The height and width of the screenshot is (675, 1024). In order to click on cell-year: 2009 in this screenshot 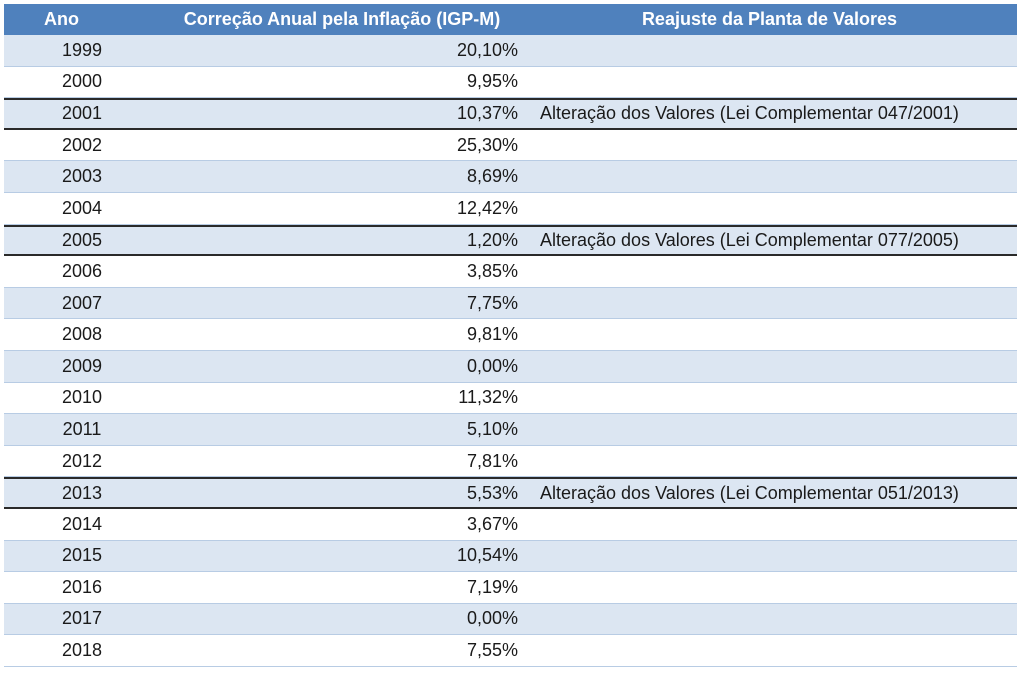, I will do `click(82, 365)`.